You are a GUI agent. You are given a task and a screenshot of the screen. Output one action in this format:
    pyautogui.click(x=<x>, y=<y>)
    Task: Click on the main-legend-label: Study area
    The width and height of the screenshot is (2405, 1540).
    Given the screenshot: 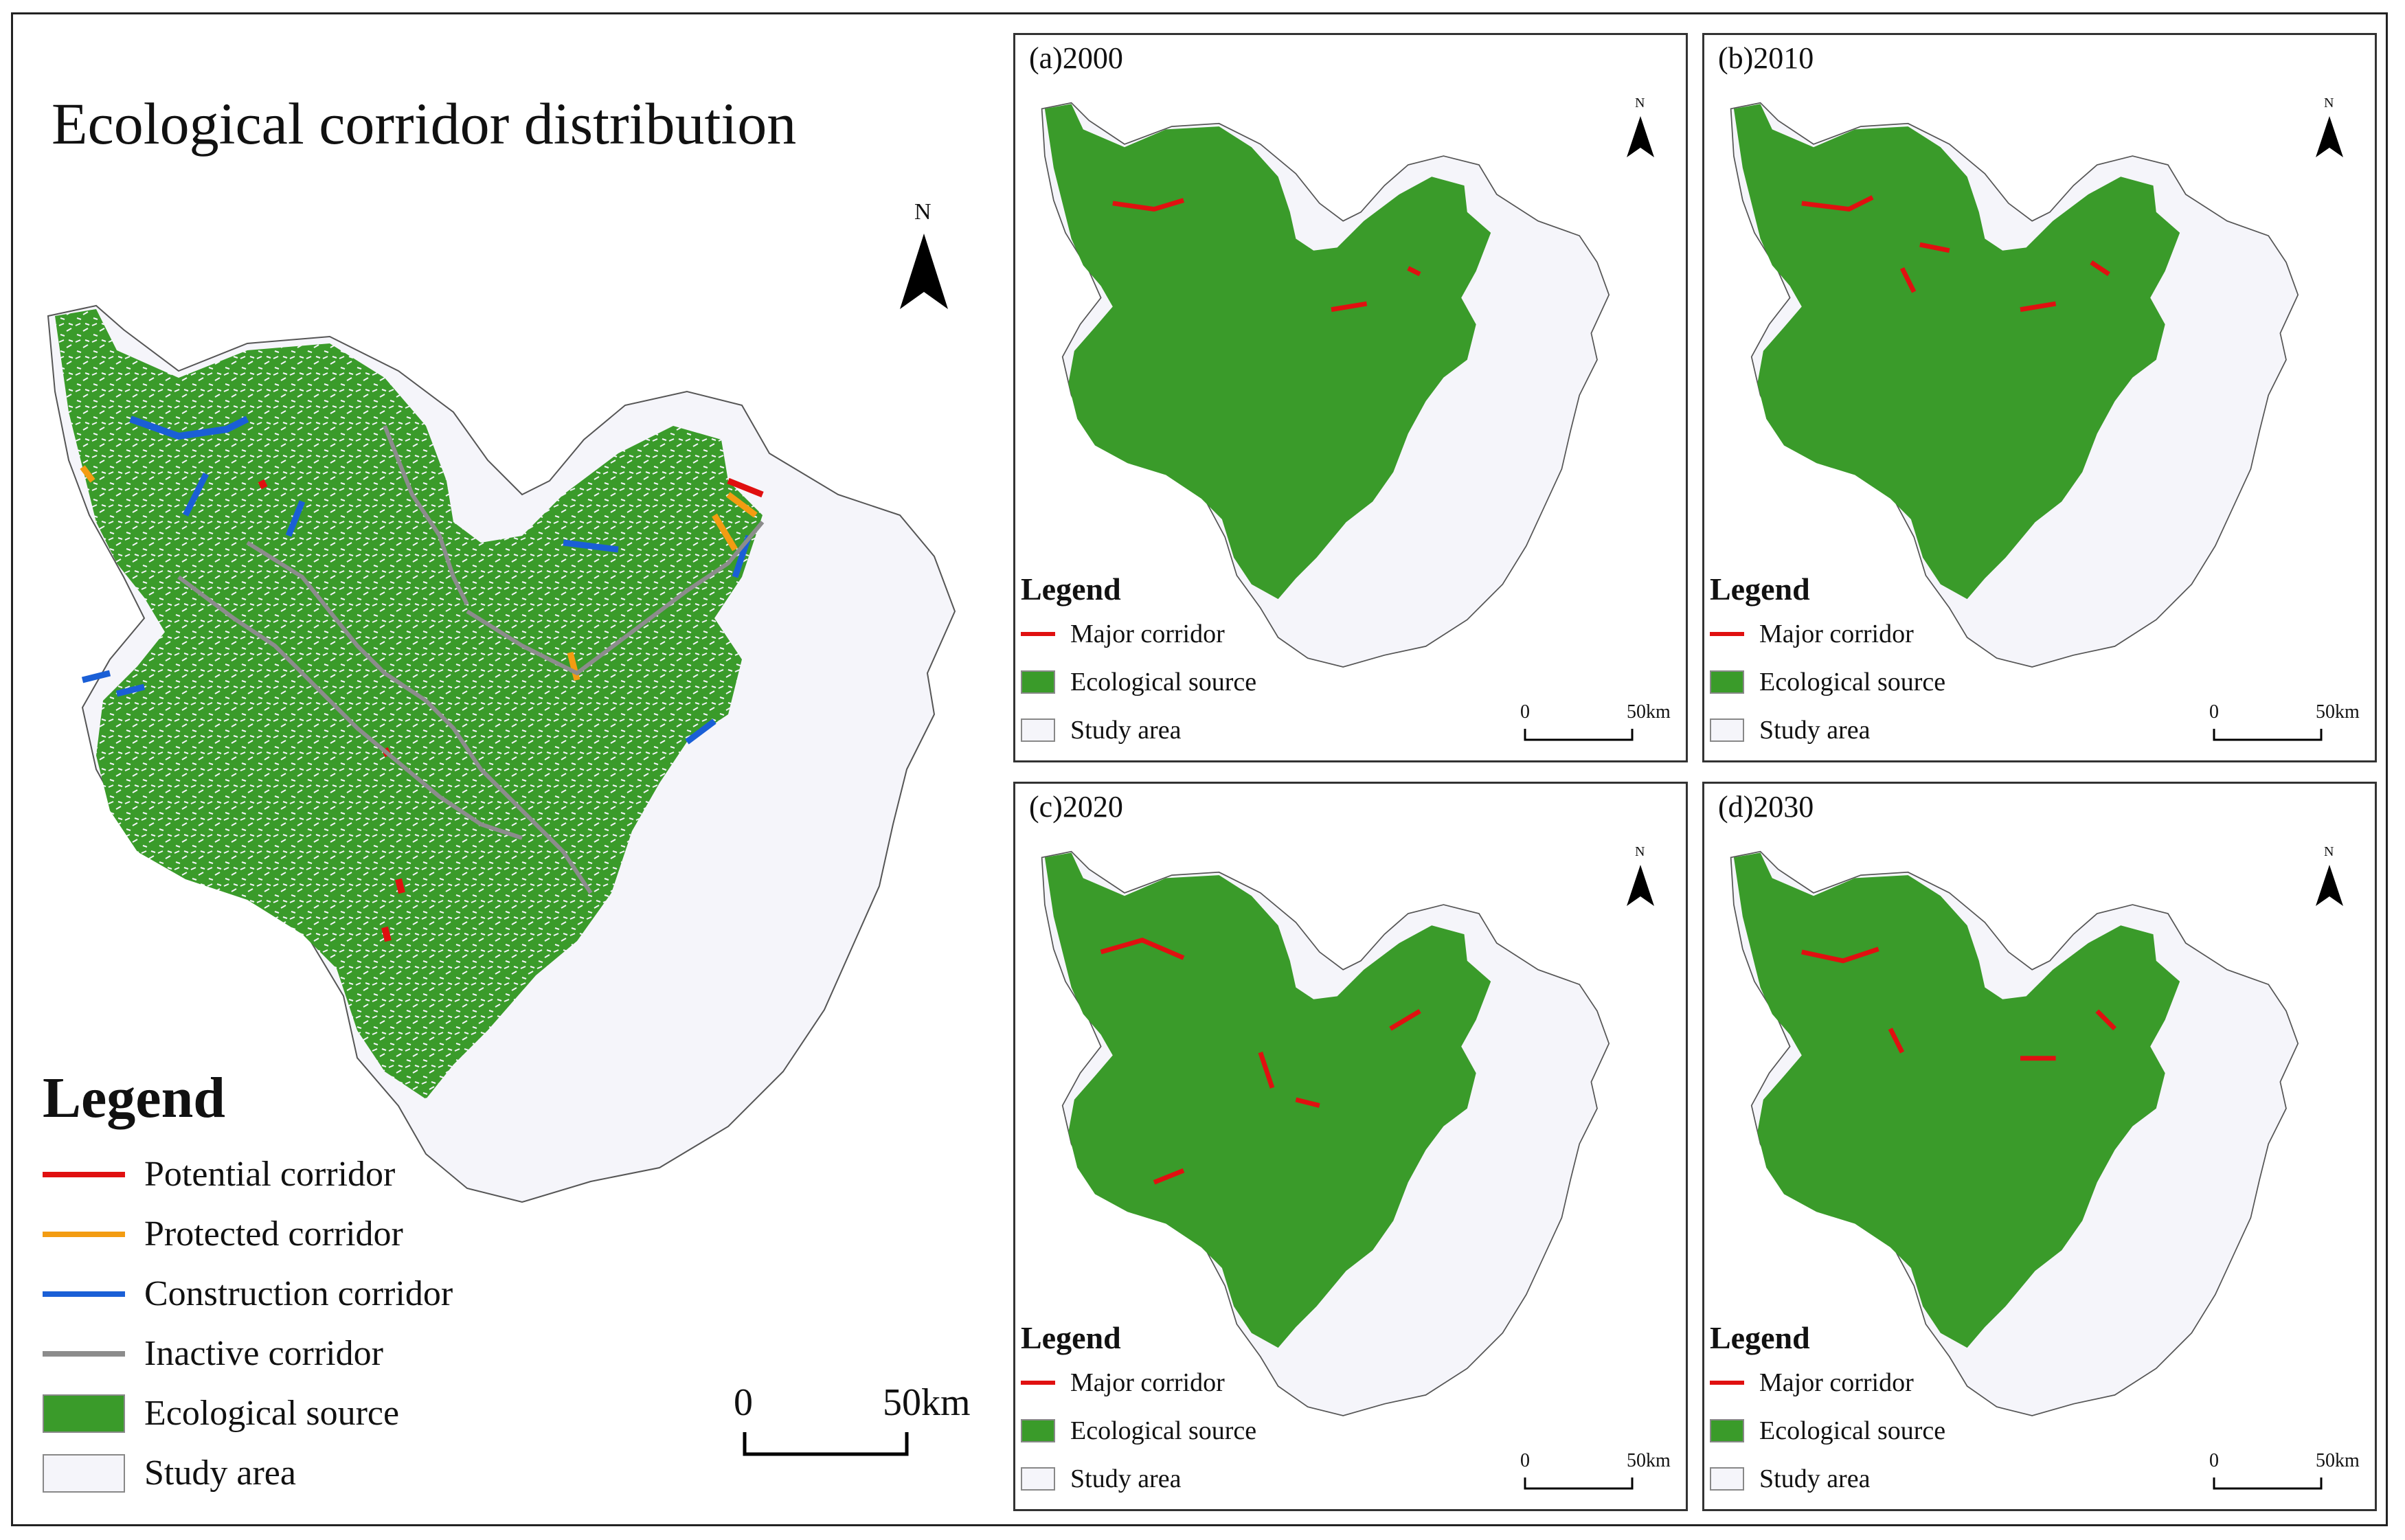 What is the action you would take?
    pyautogui.click(x=220, y=1473)
    